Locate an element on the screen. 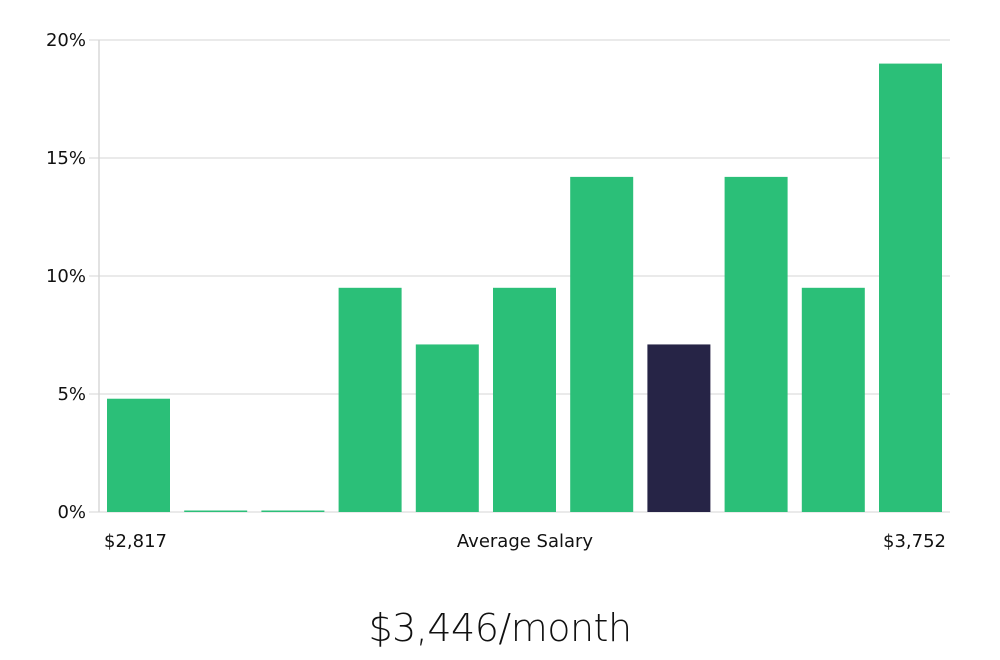 The height and width of the screenshot is (660, 1000). x-axis-title: Average Salary is located at coordinates (525, 541).